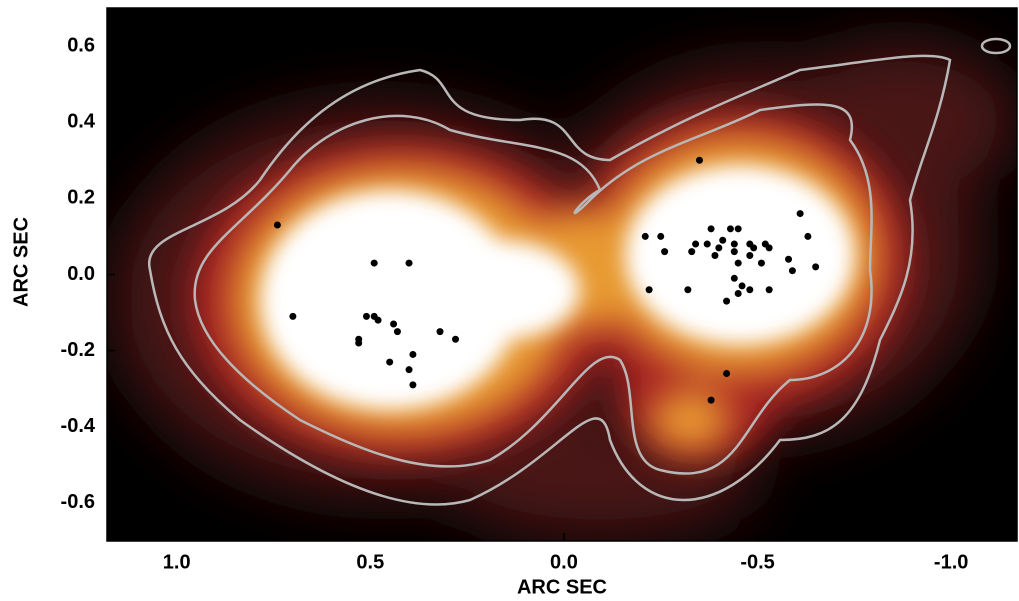 This screenshot has height=601, width=1019. Describe the element at coordinates (951, 562) in the screenshot. I see `x-tick-label: -1.0` at that location.